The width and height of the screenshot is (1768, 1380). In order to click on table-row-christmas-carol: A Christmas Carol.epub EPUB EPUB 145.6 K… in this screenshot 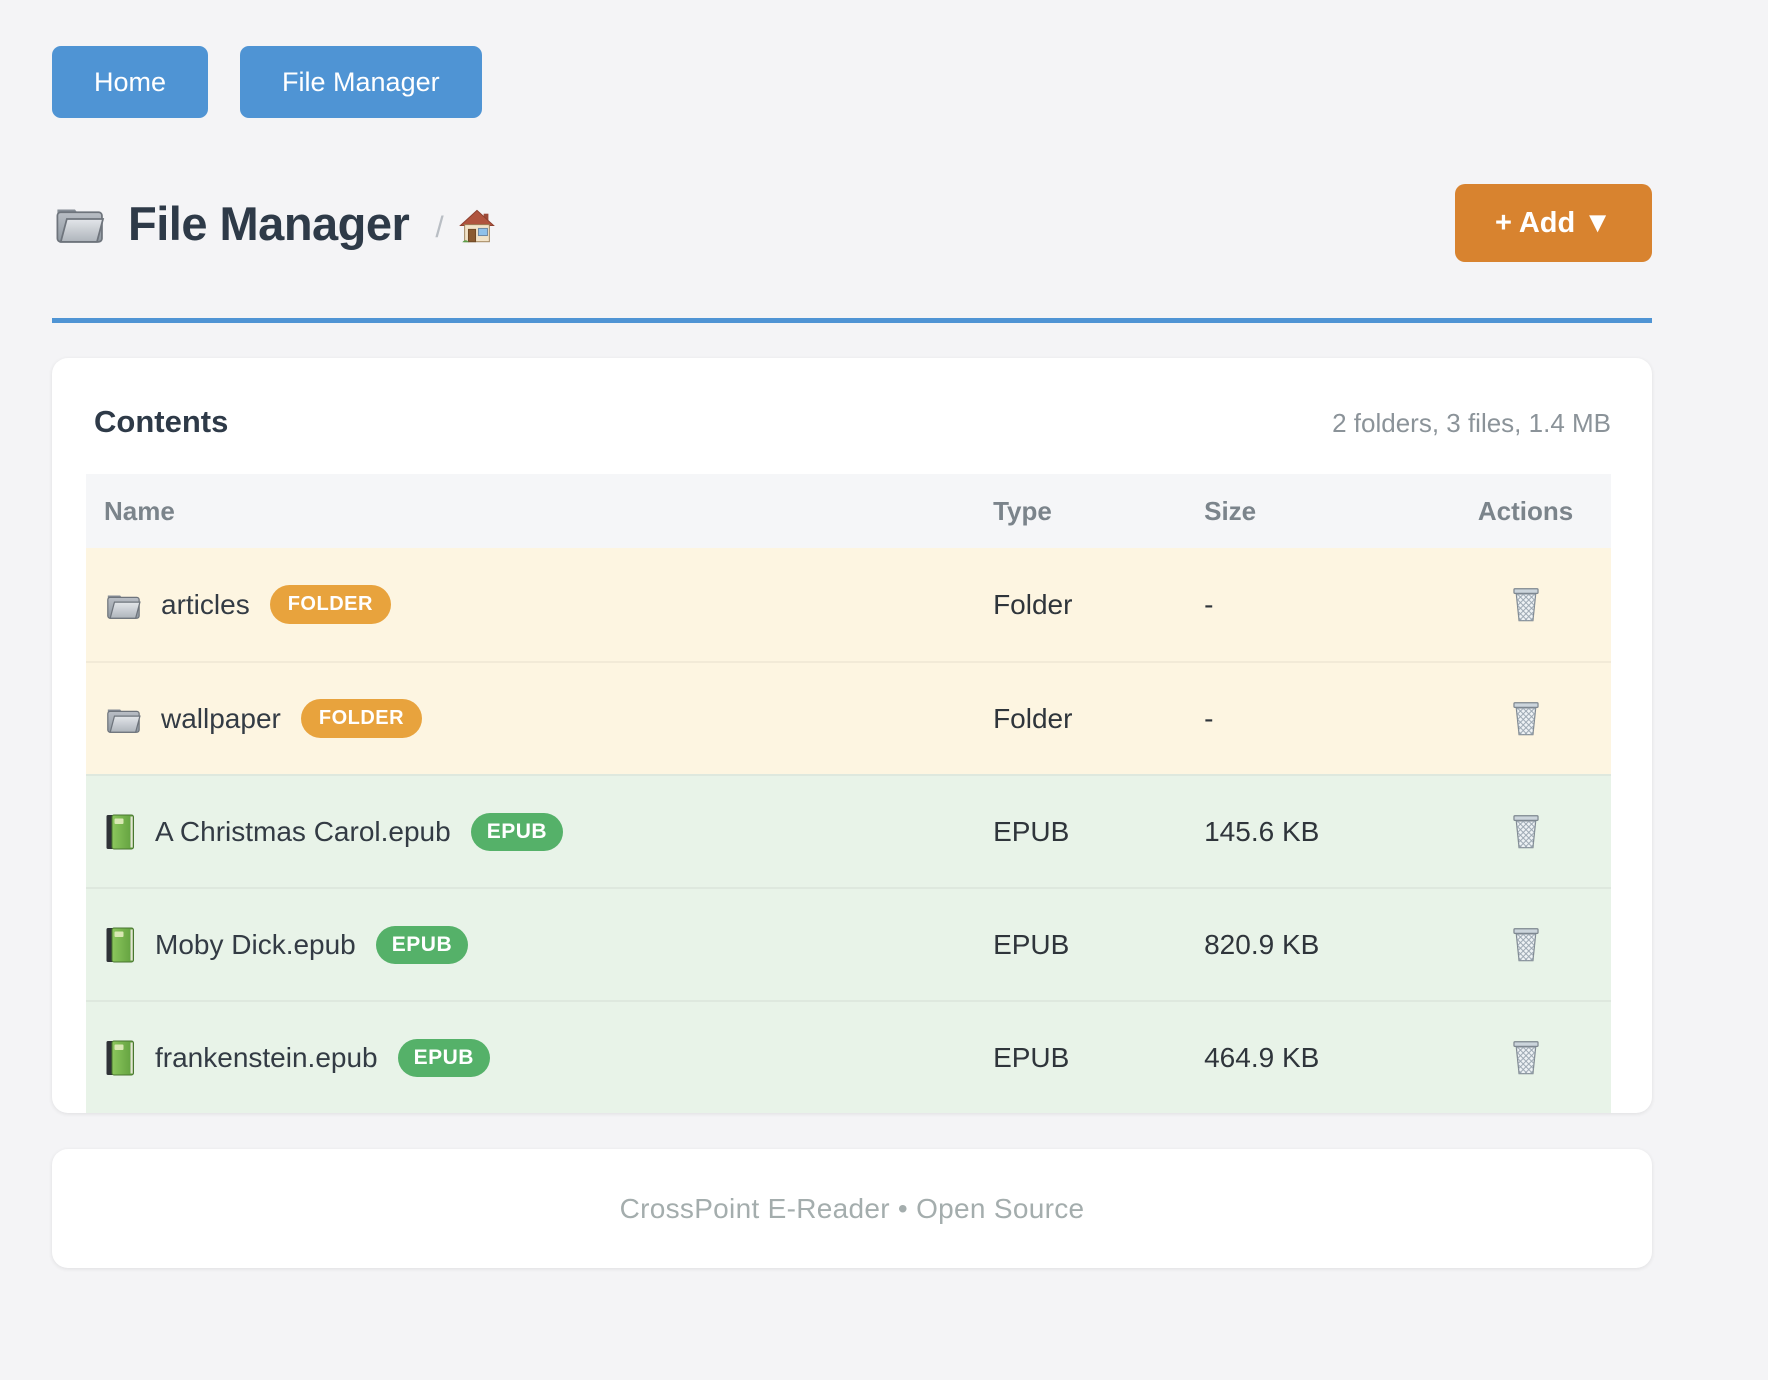, I will do `click(848, 830)`.